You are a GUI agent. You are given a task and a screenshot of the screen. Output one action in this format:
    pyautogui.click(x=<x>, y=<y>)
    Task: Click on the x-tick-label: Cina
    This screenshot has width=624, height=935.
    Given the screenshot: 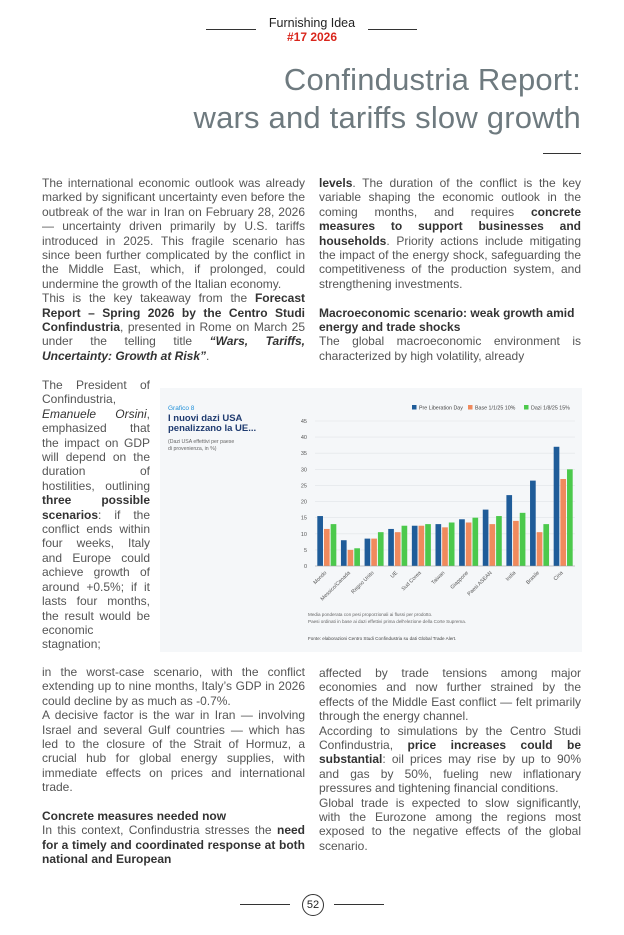 What is the action you would take?
    pyautogui.click(x=559, y=576)
    